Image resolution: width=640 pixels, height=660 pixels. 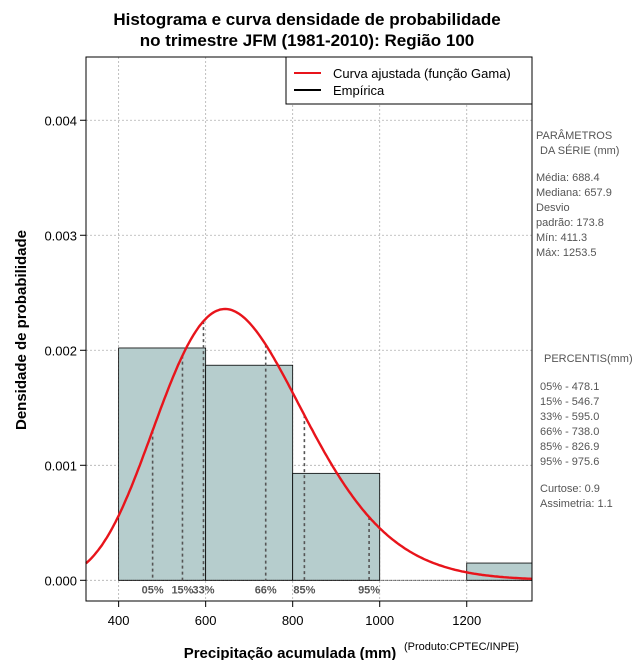 What do you see at coordinates (579, 150) in the screenshot?
I see `params-title-2: DA SÉRIE (mm)` at bounding box center [579, 150].